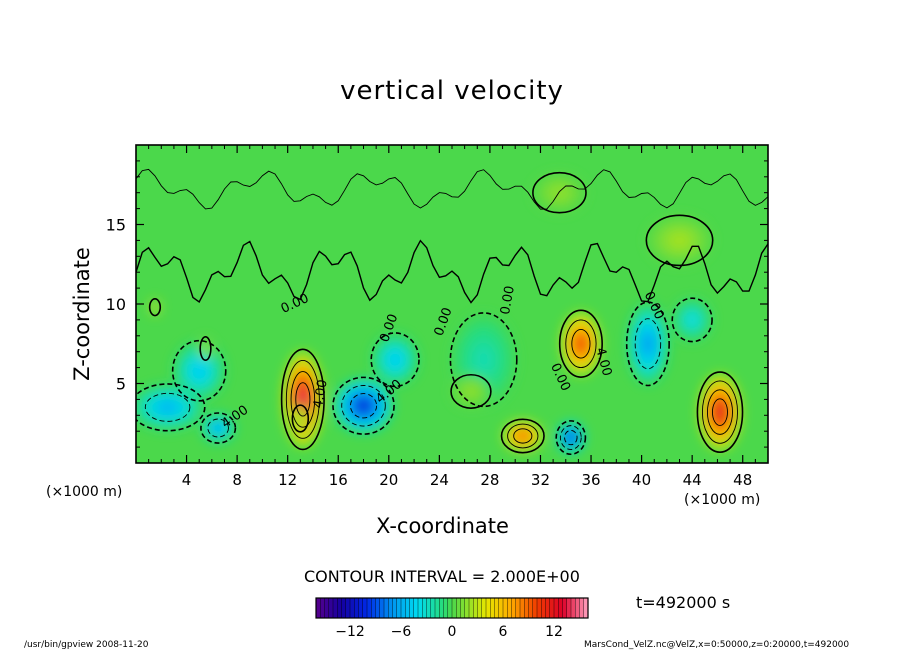 The width and height of the screenshot is (904, 654). I want to click on upper-contour, so click(452, 189).